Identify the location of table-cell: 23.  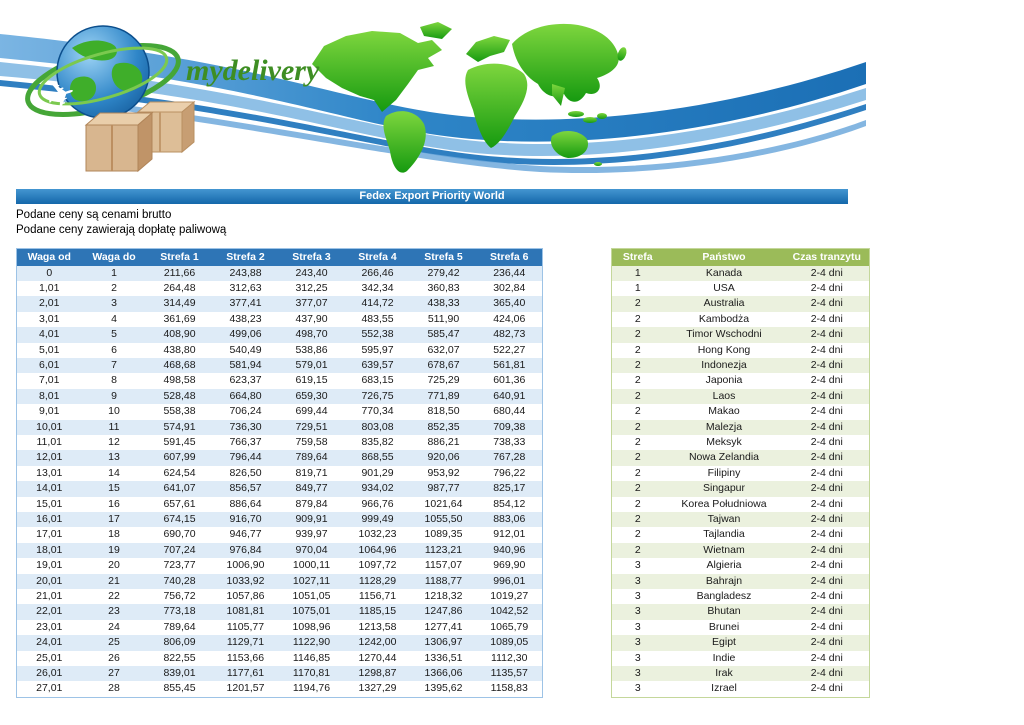
(114, 611).